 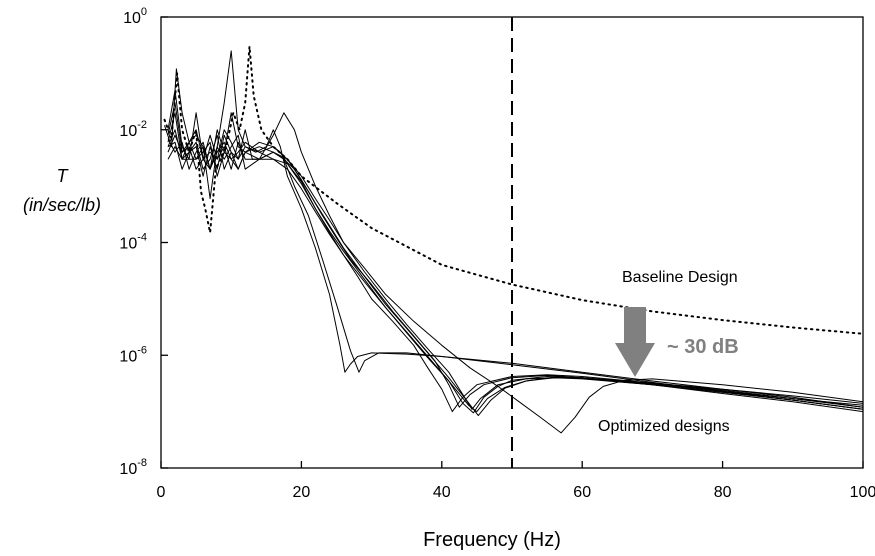 I want to click on y-axis-title: T, so click(x=63, y=176).